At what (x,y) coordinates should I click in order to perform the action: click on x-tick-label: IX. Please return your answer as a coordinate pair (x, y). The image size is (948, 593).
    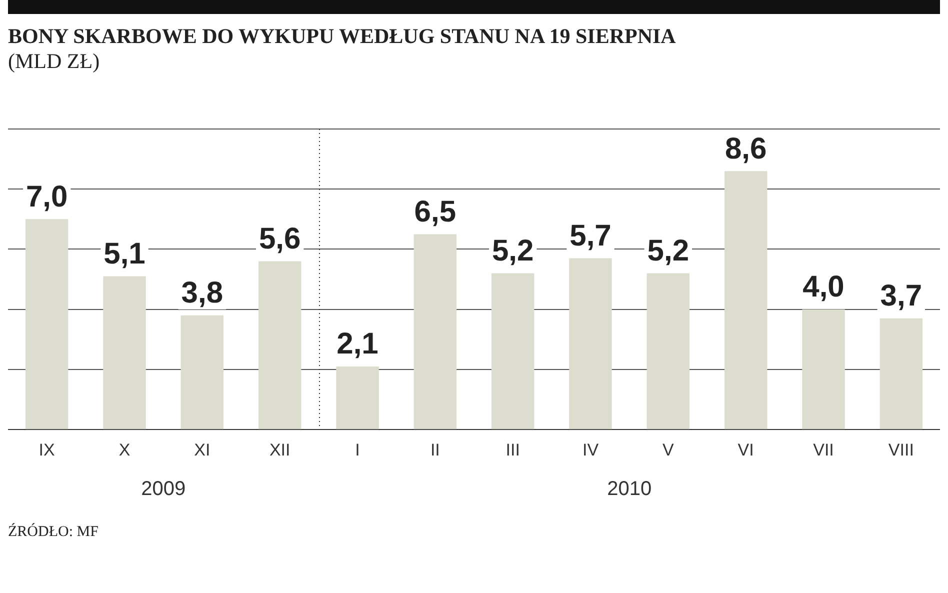
    Looking at the image, I should click on (46, 450).